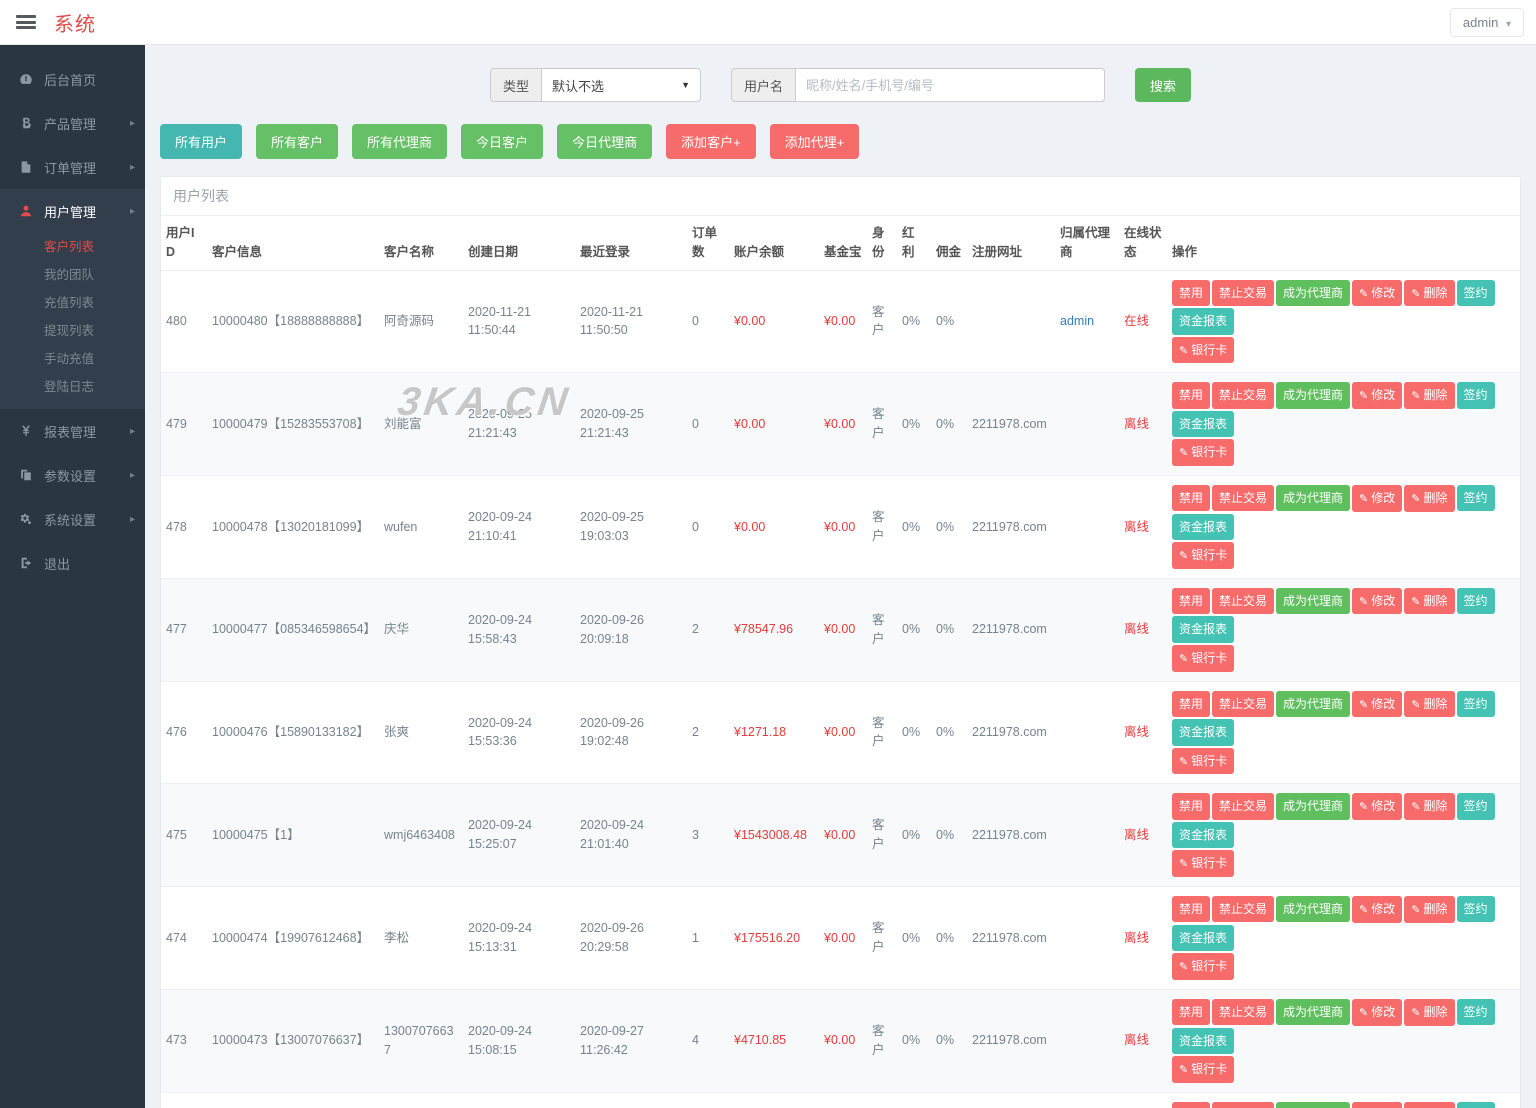 This screenshot has width=1536, height=1108. What do you see at coordinates (69, 387) in the screenshot?
I see `sidebar-subitem: 登陆日志` at bounding box center [69, 387].